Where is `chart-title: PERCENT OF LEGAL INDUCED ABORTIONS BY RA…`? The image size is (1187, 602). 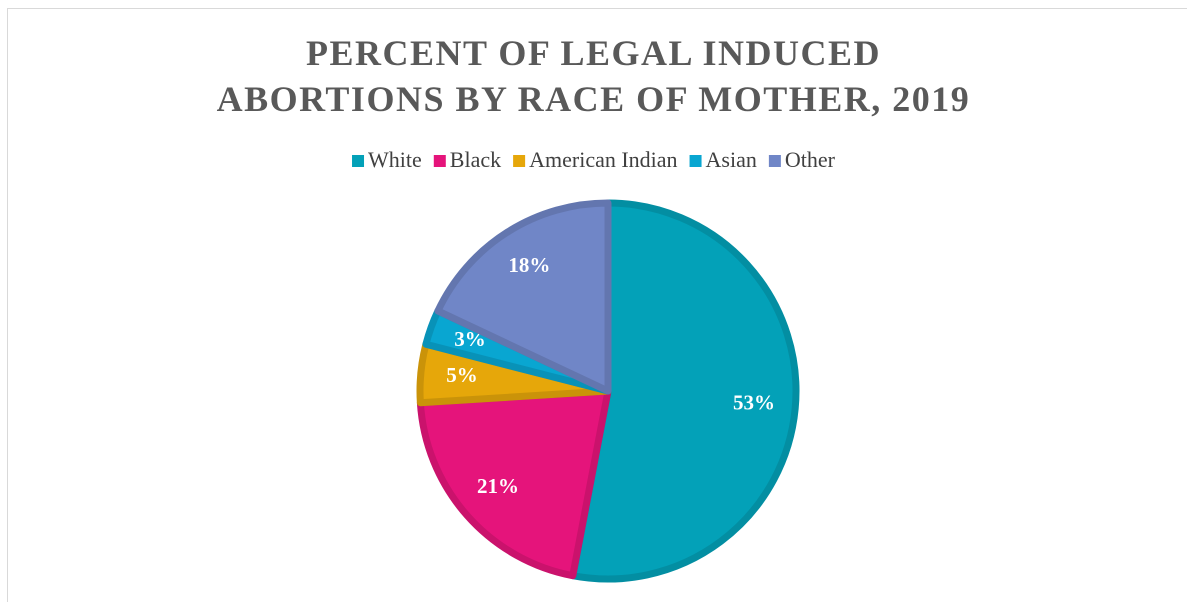
chart-title: PERCENT OF LEGAL INDUCED ABORTIONS BY RA… is located at coordinates (593, 76).